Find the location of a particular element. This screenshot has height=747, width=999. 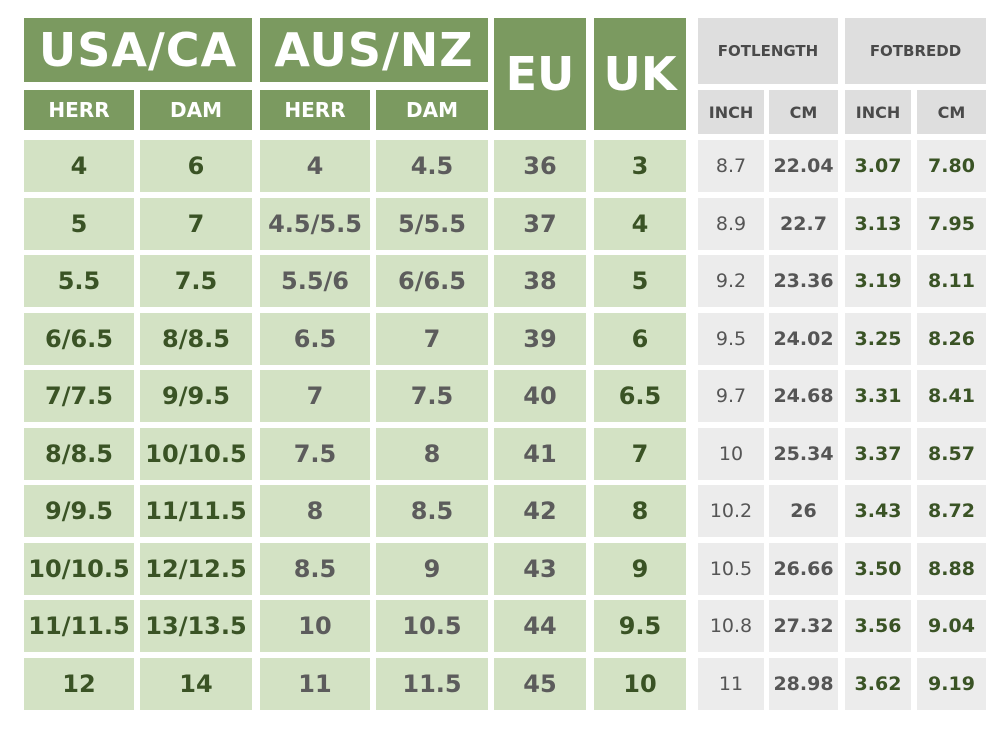

header-aus-dam: DAM is located at coordinates (432, 110).